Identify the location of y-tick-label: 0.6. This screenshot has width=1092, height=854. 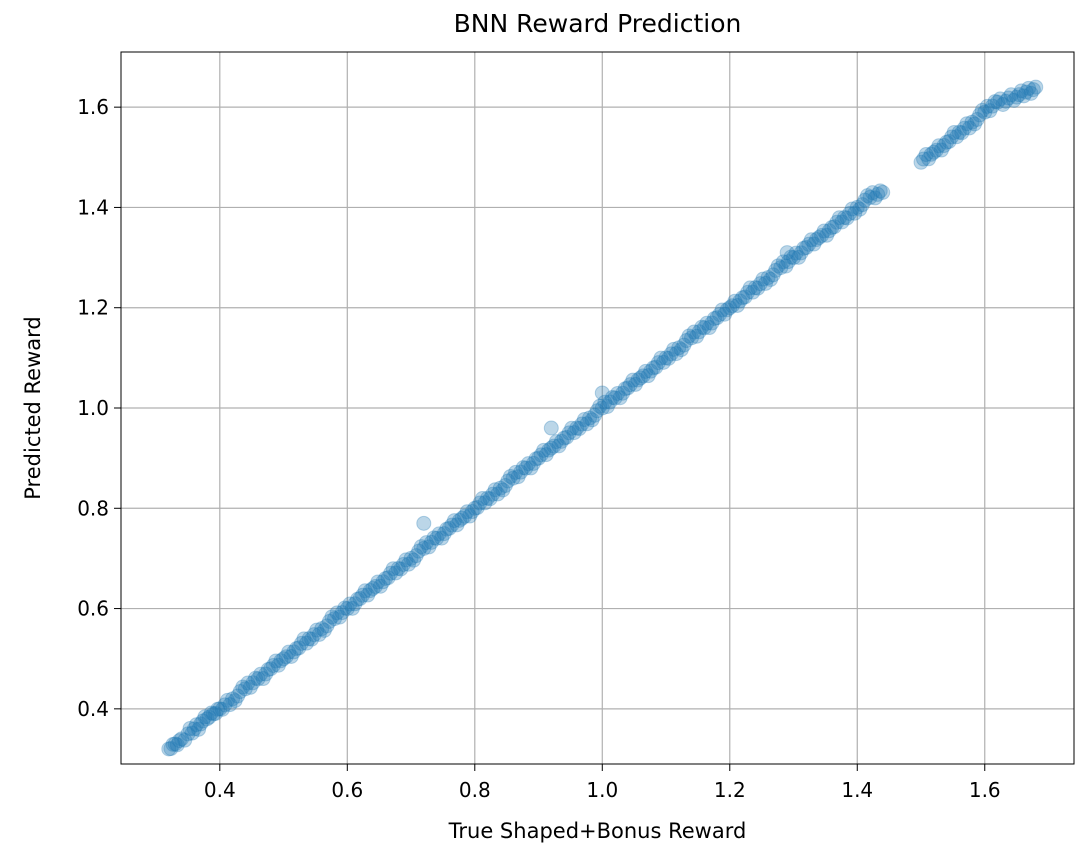
(93, 609).